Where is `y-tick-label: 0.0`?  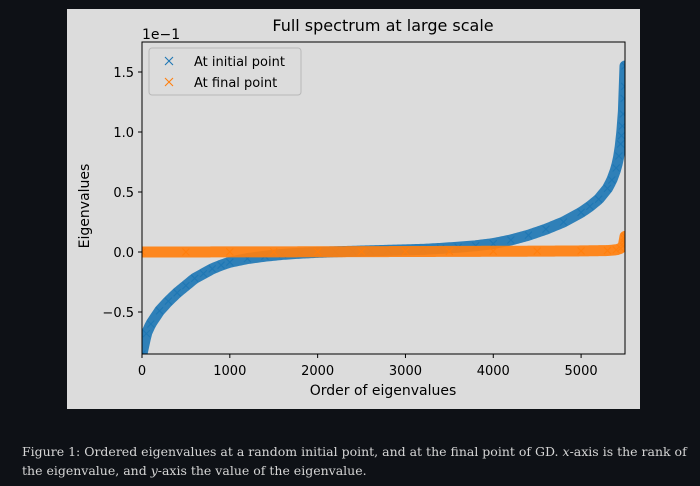
y-tick-label: 0.0 is located at coordinates (123, 253).